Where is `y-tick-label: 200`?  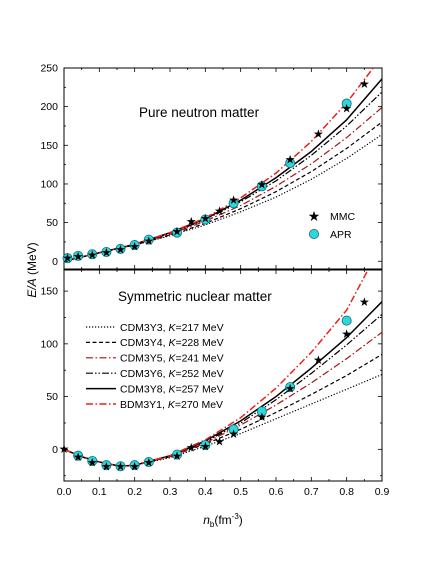 y-tick-label: 200 is located at coordinates (49, 107).